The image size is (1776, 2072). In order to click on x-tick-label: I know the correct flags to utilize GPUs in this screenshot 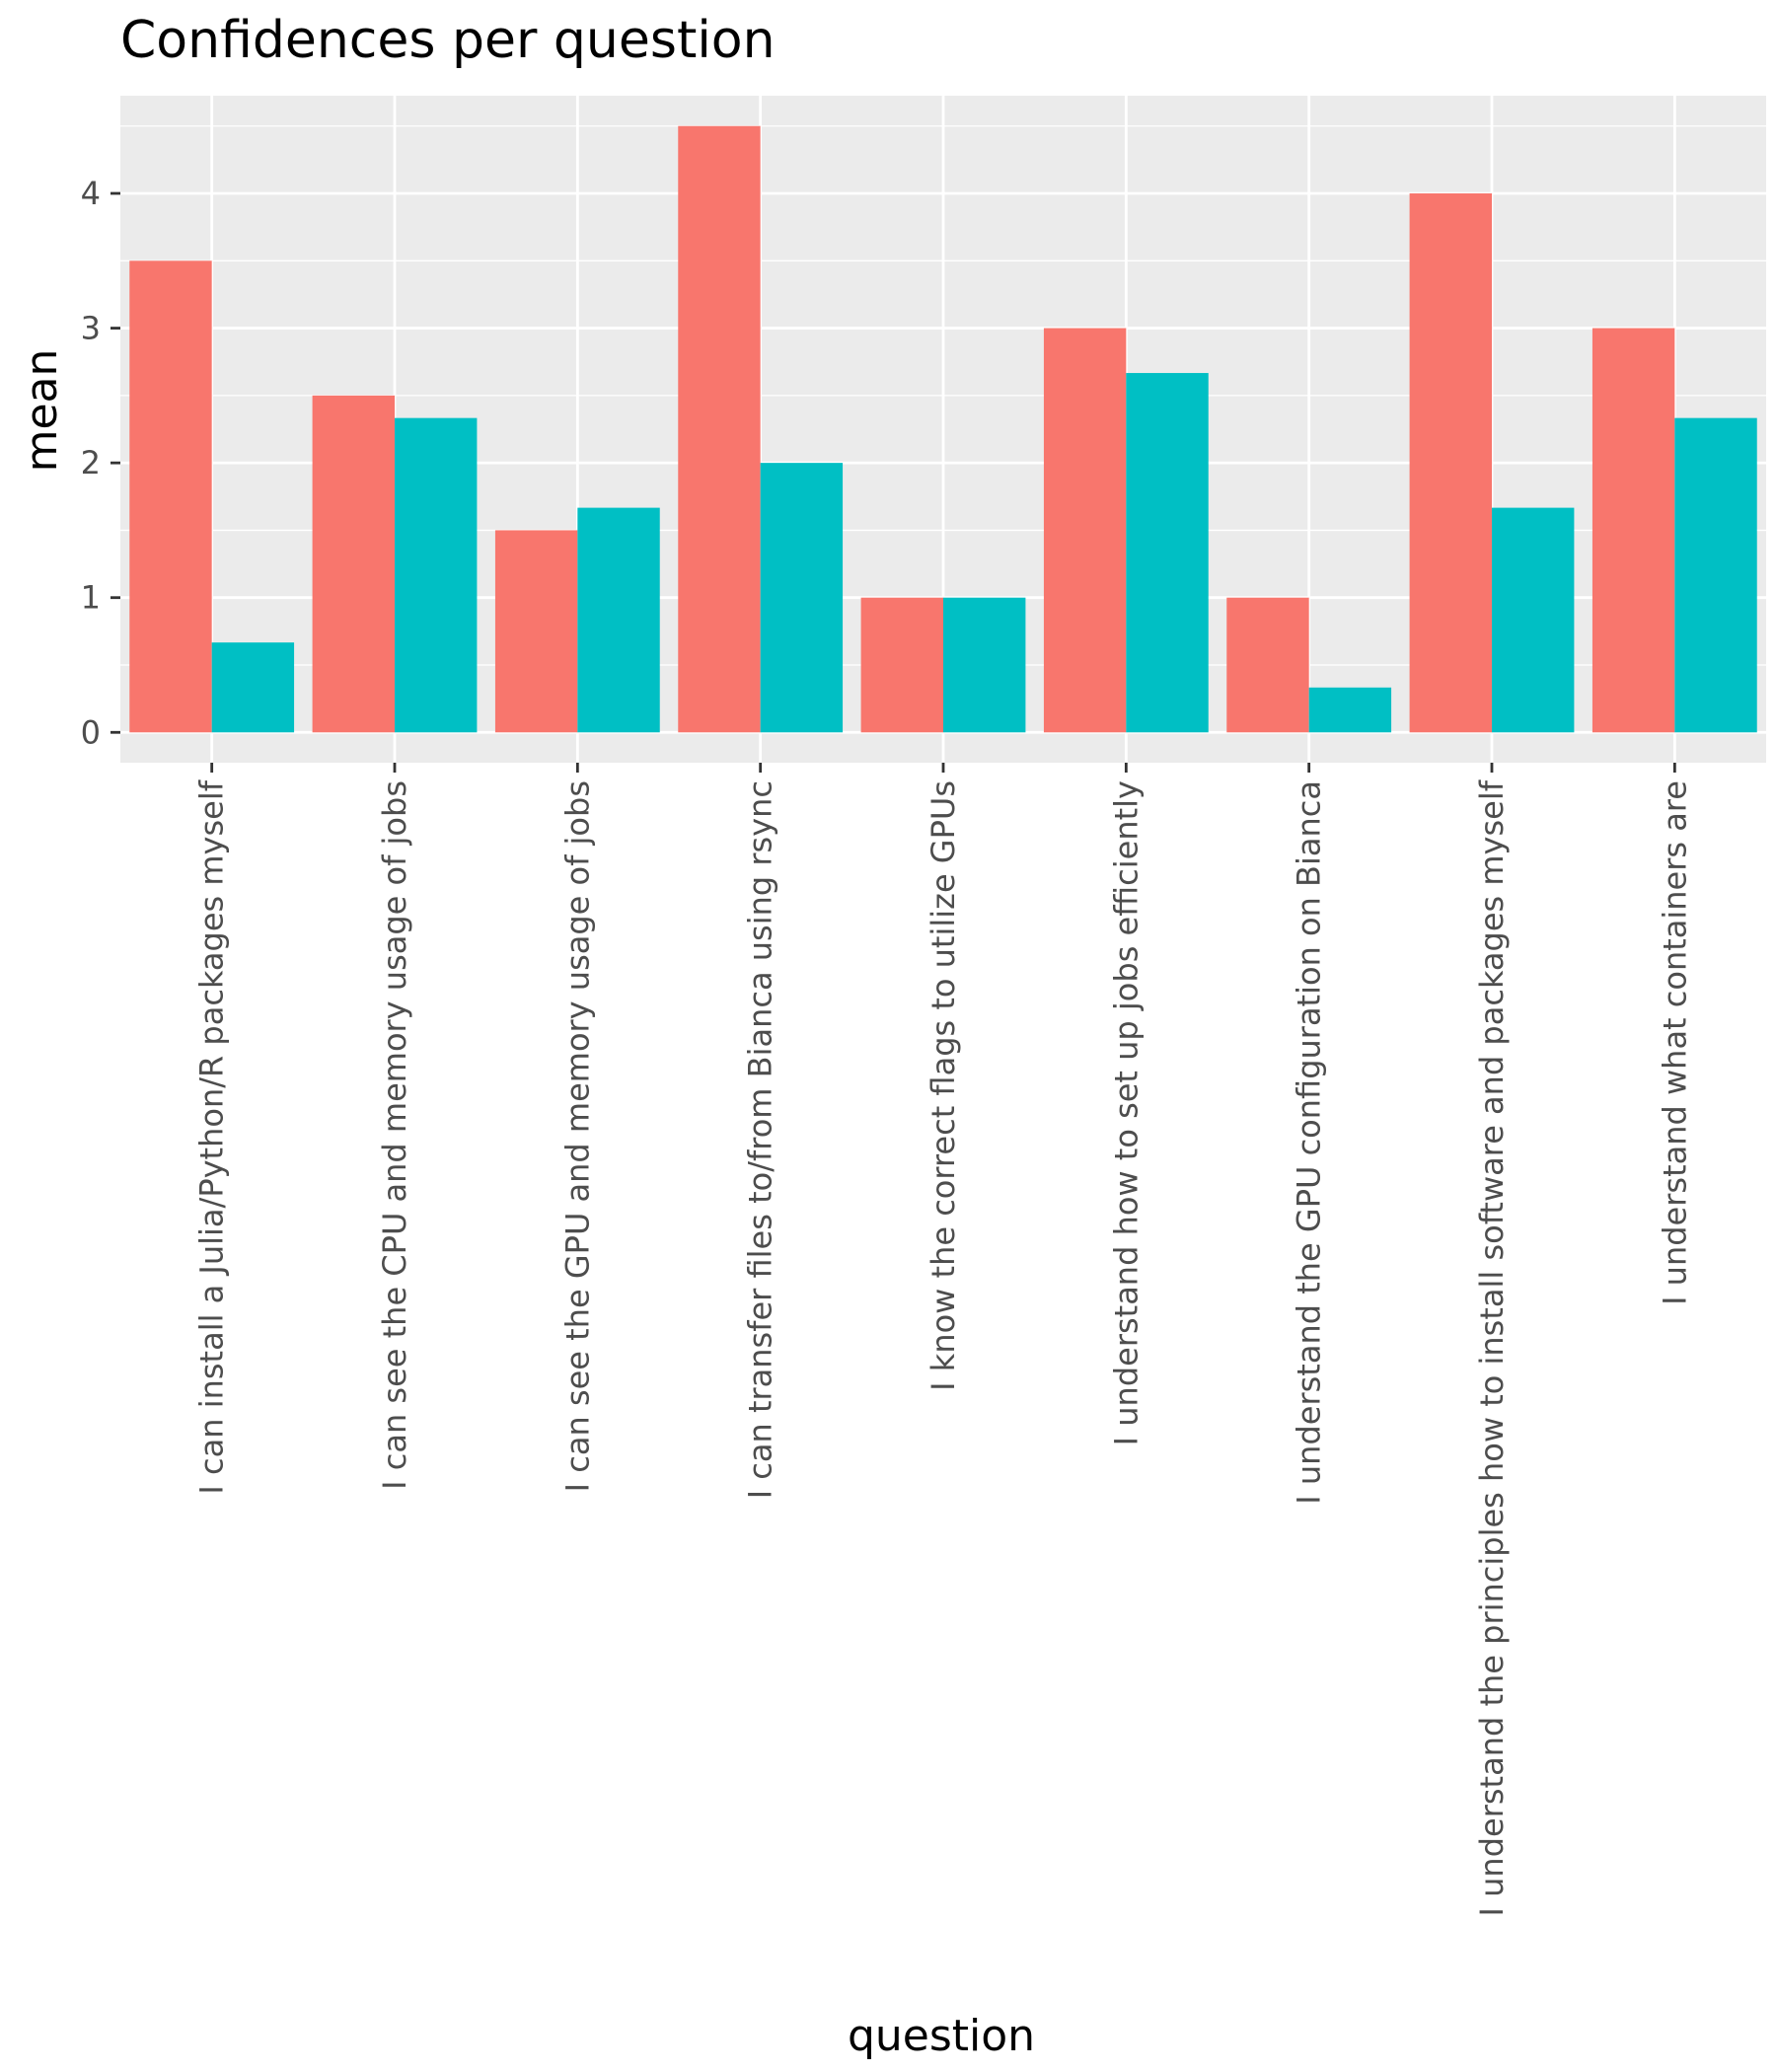, I will do `click(944, 1085)`.